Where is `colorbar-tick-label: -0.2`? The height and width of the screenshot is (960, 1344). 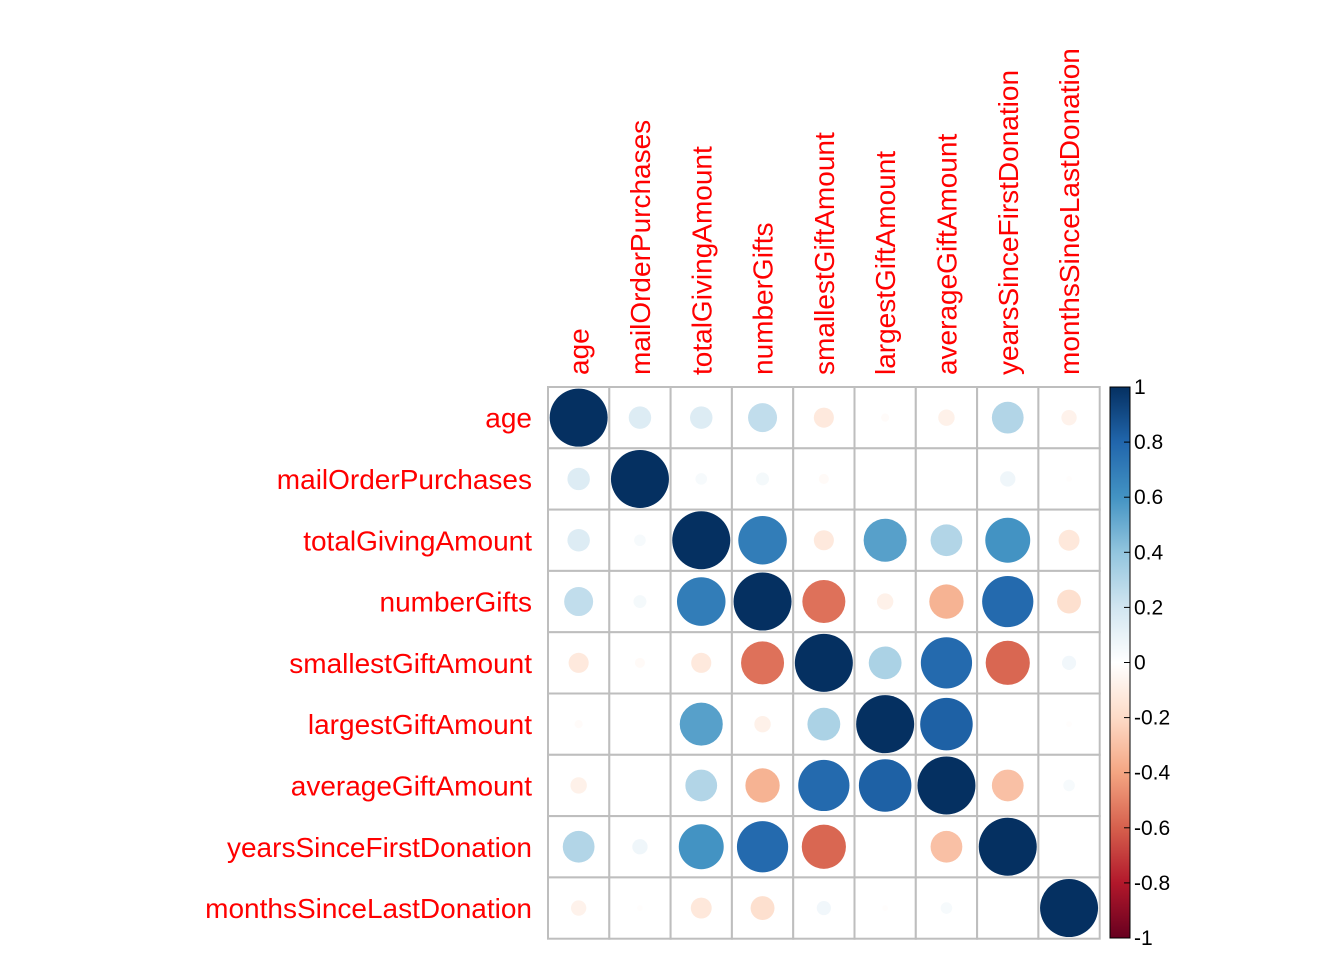 colorbar-tick-label: -0.2 is located at coordinates (1152, 718).